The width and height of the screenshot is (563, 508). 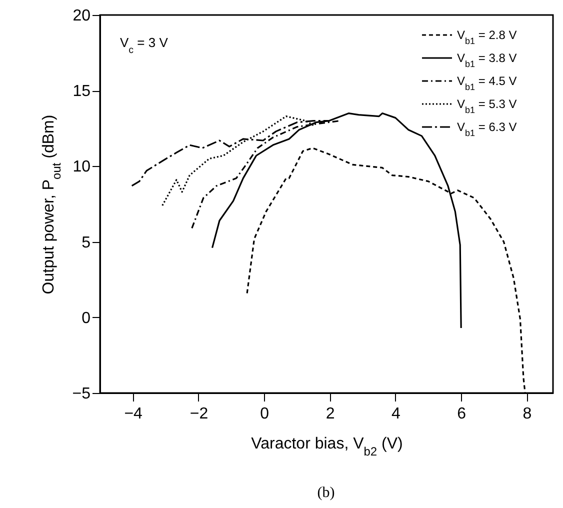 I want to click on x-tick-label: 0, so click(x=265, y=414).